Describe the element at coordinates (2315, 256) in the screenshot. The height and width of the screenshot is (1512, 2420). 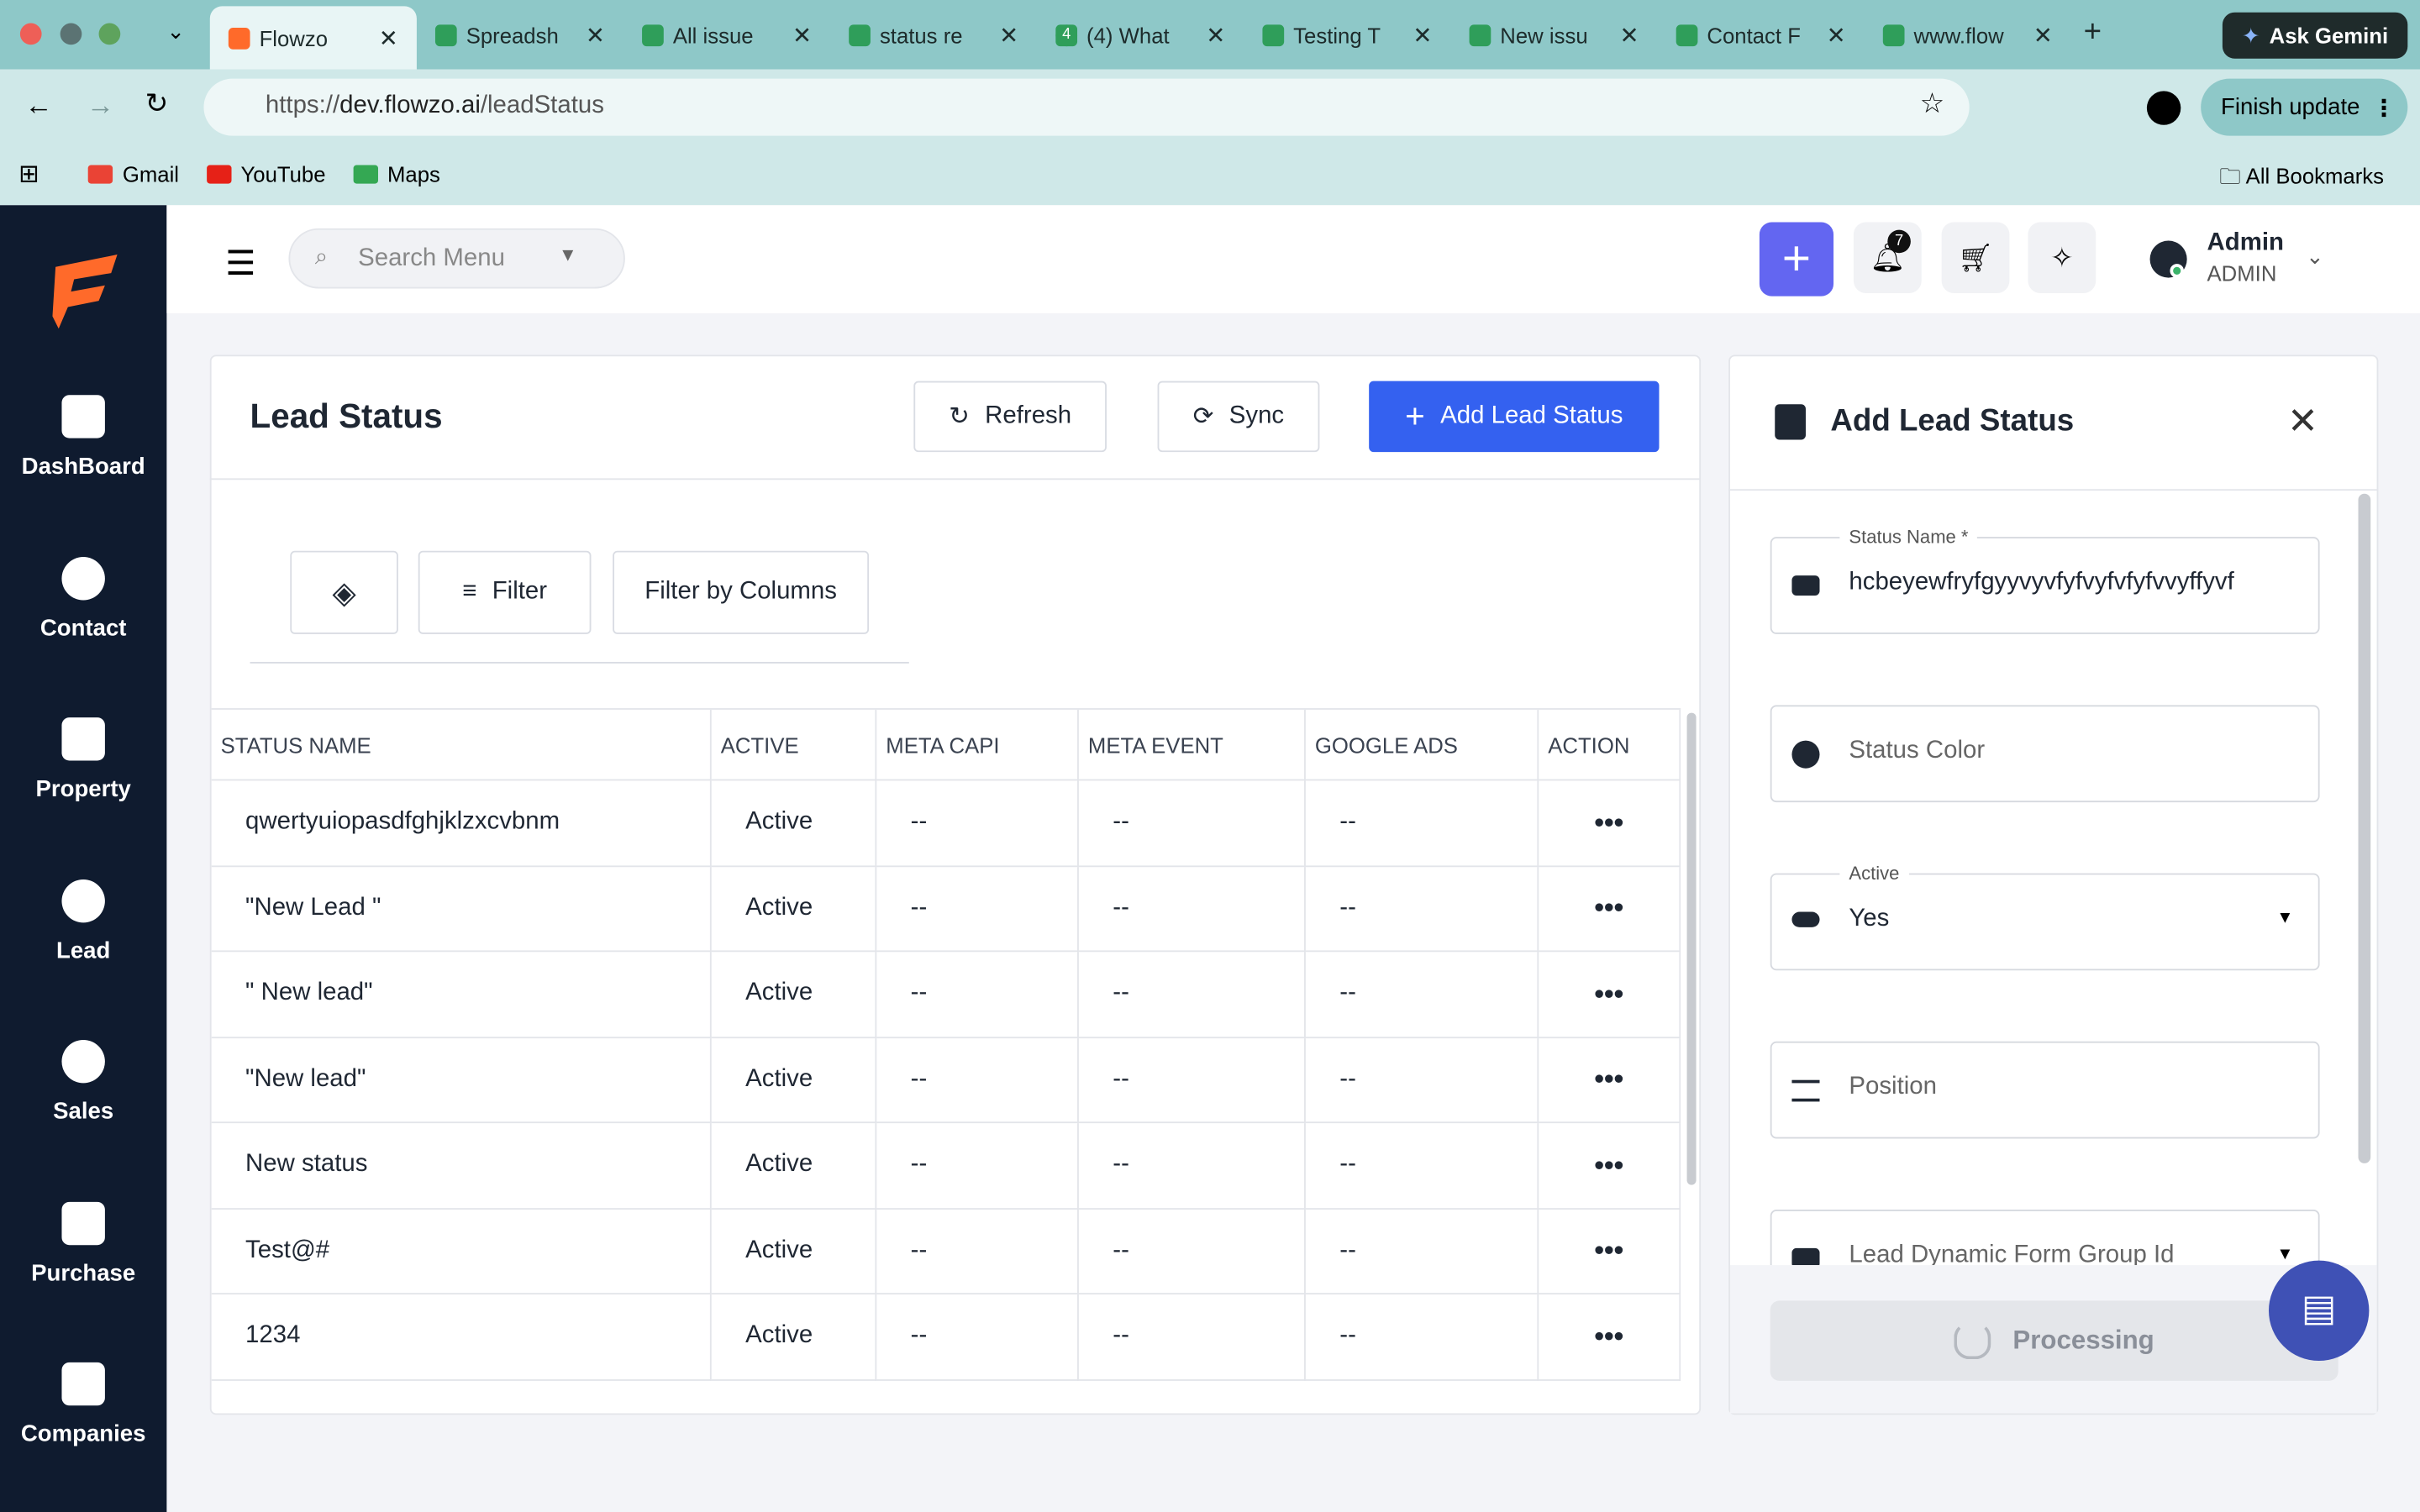
I see `user-menu: ⌄` at that location.